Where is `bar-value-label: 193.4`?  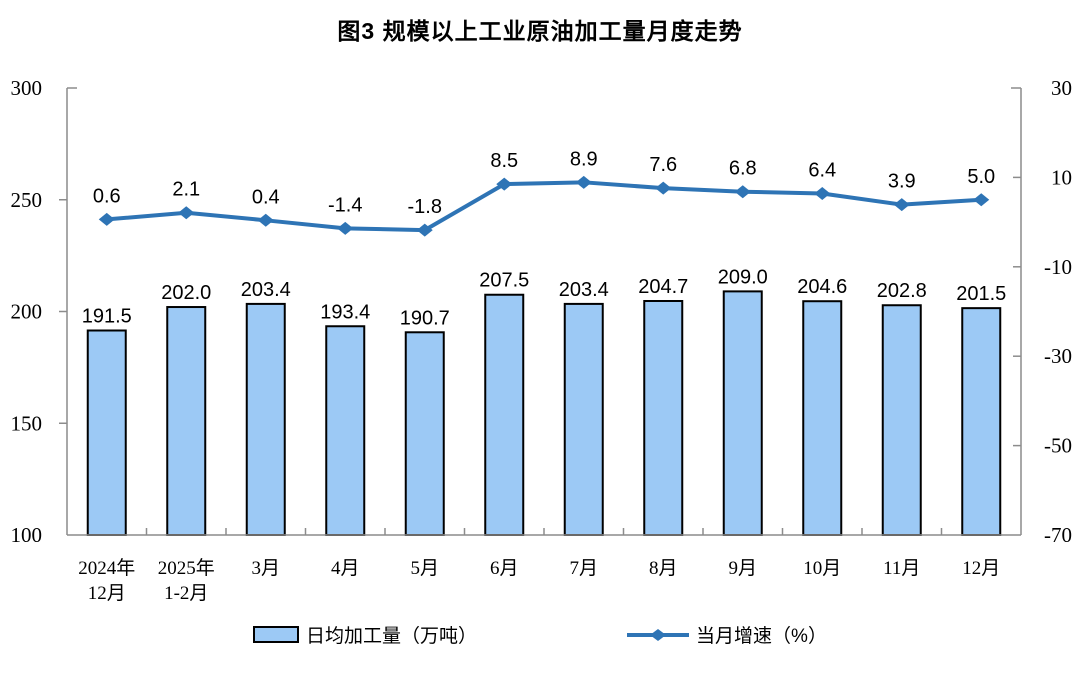
bar-value-label: 193.4 is located at coordinates (345, 312).